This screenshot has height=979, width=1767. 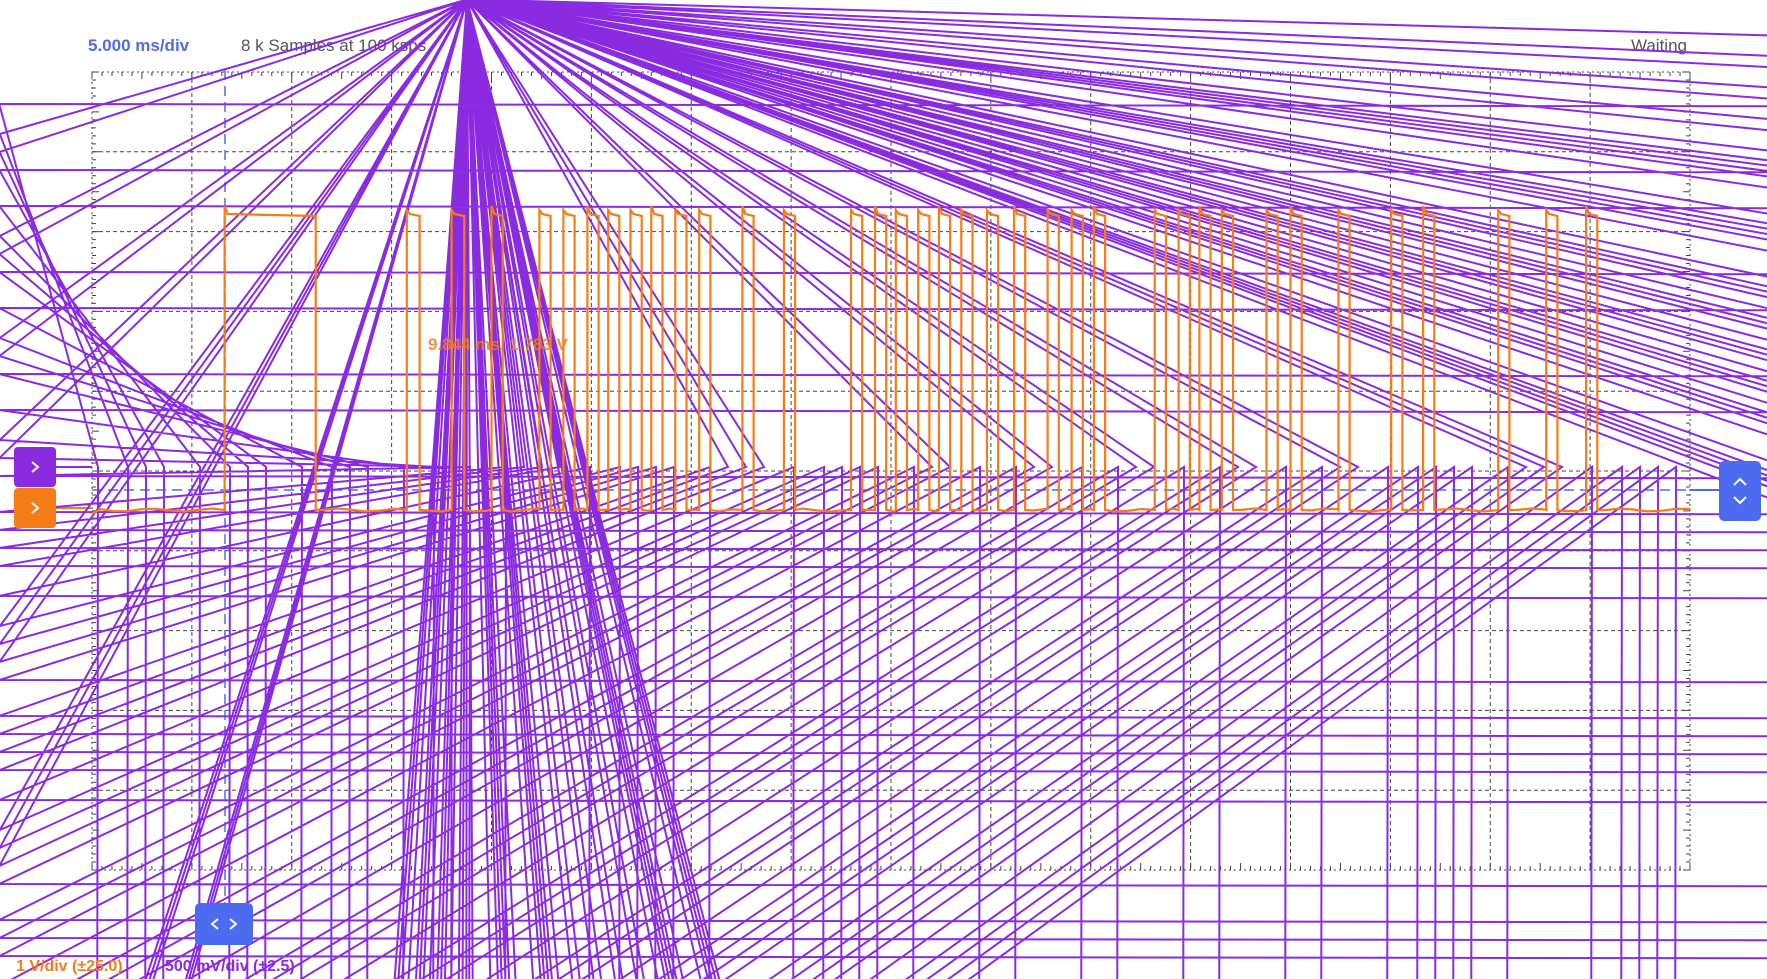 I want to click on trigger-level-handle, so click(x=1740, y=491).